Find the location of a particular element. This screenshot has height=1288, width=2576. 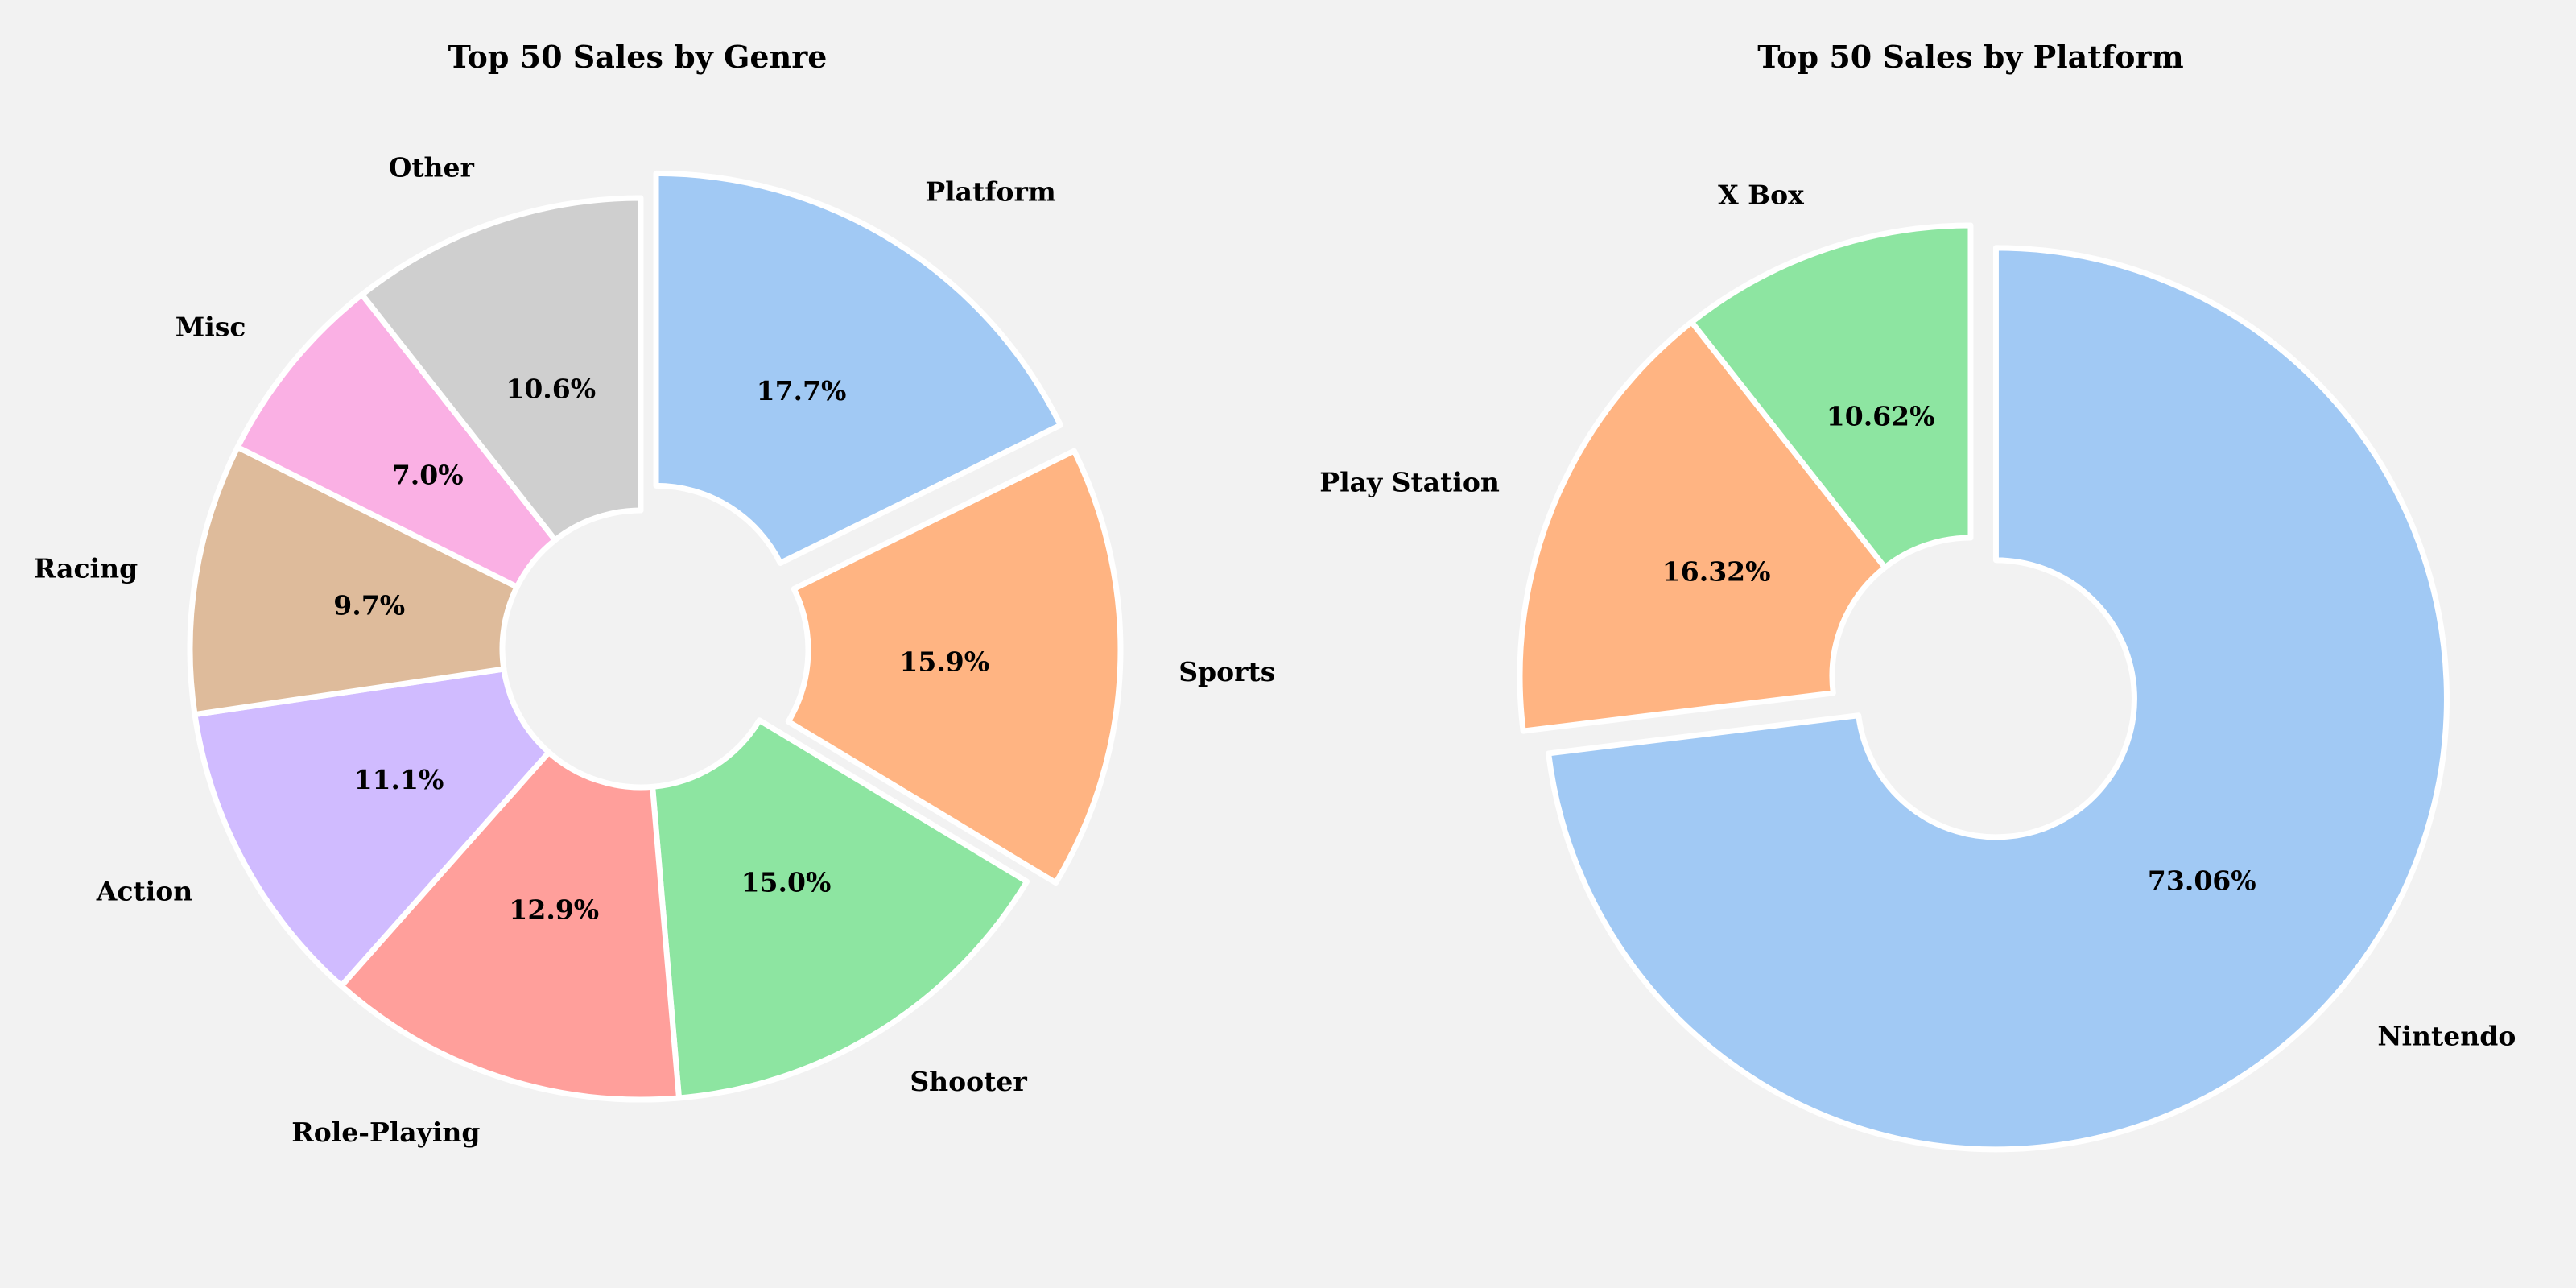

value-label-other: 10.6% is located at coordinates (551, 389).